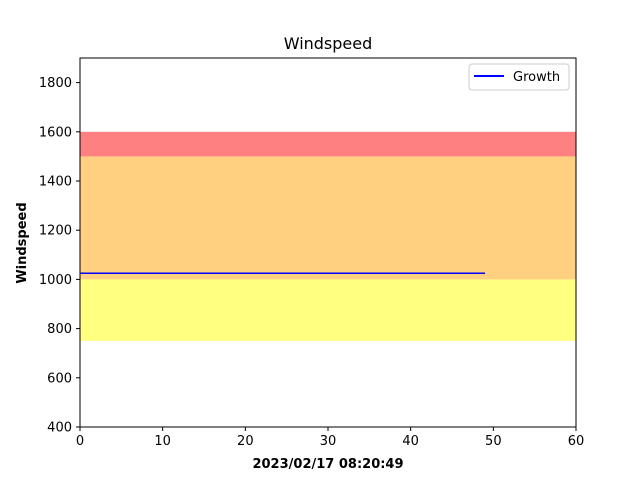 The image size is (640, 480). Describe the element at coordinates (55, 182) in the screenshot. I see `y-tick-label: 1400` at that location.